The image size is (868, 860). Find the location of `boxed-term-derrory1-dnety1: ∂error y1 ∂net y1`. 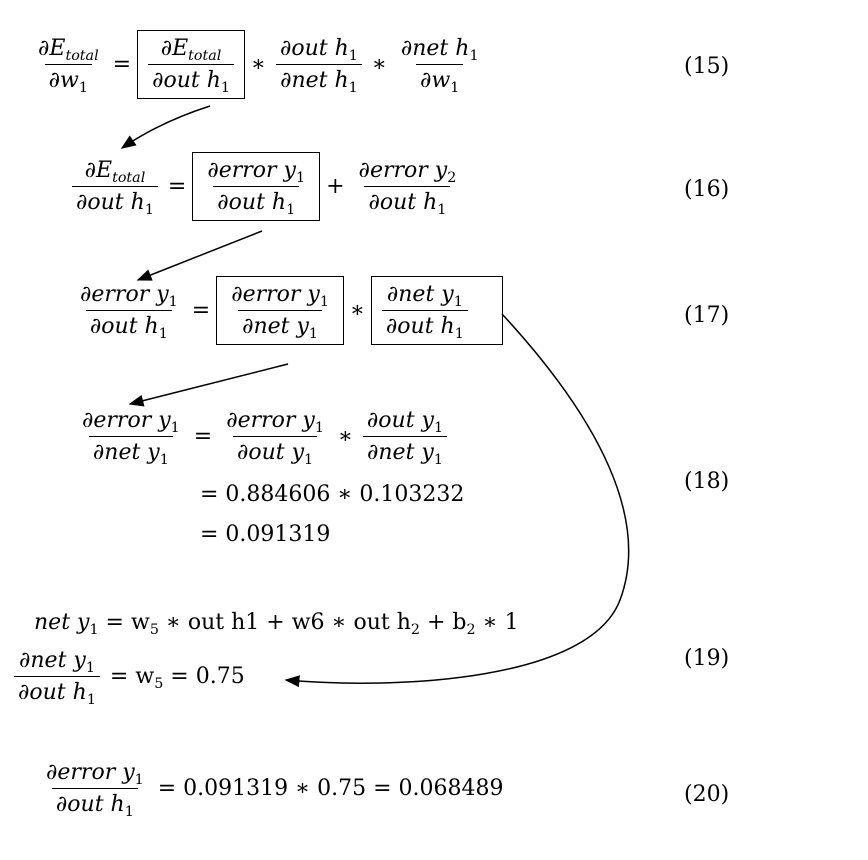

boxed-term-derrory1-dnety1: ∂error y1 ∂net y1 is located at coordinates (280, 310).